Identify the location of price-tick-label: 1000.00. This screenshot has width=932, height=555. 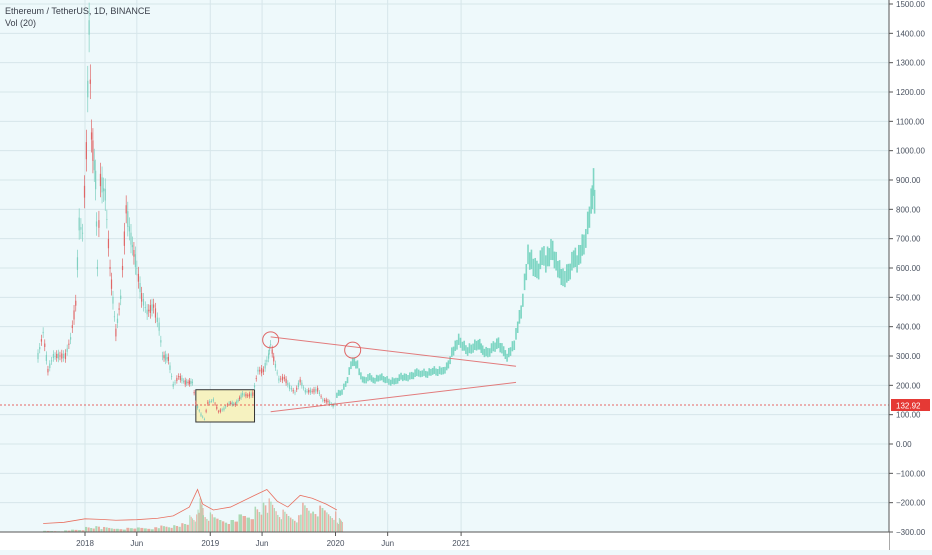
(910, 151).